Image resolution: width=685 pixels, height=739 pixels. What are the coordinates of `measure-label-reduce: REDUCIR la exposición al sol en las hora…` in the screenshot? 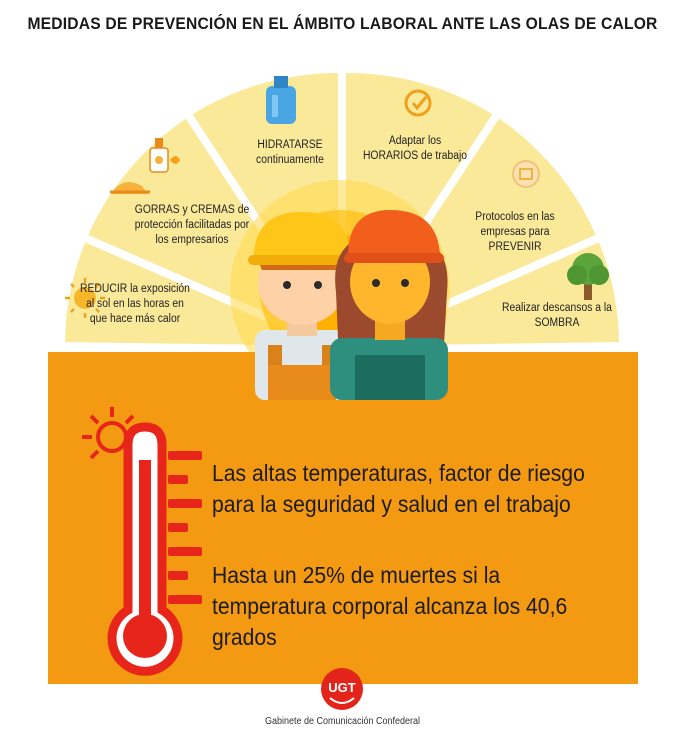 It's located at (135, 304).